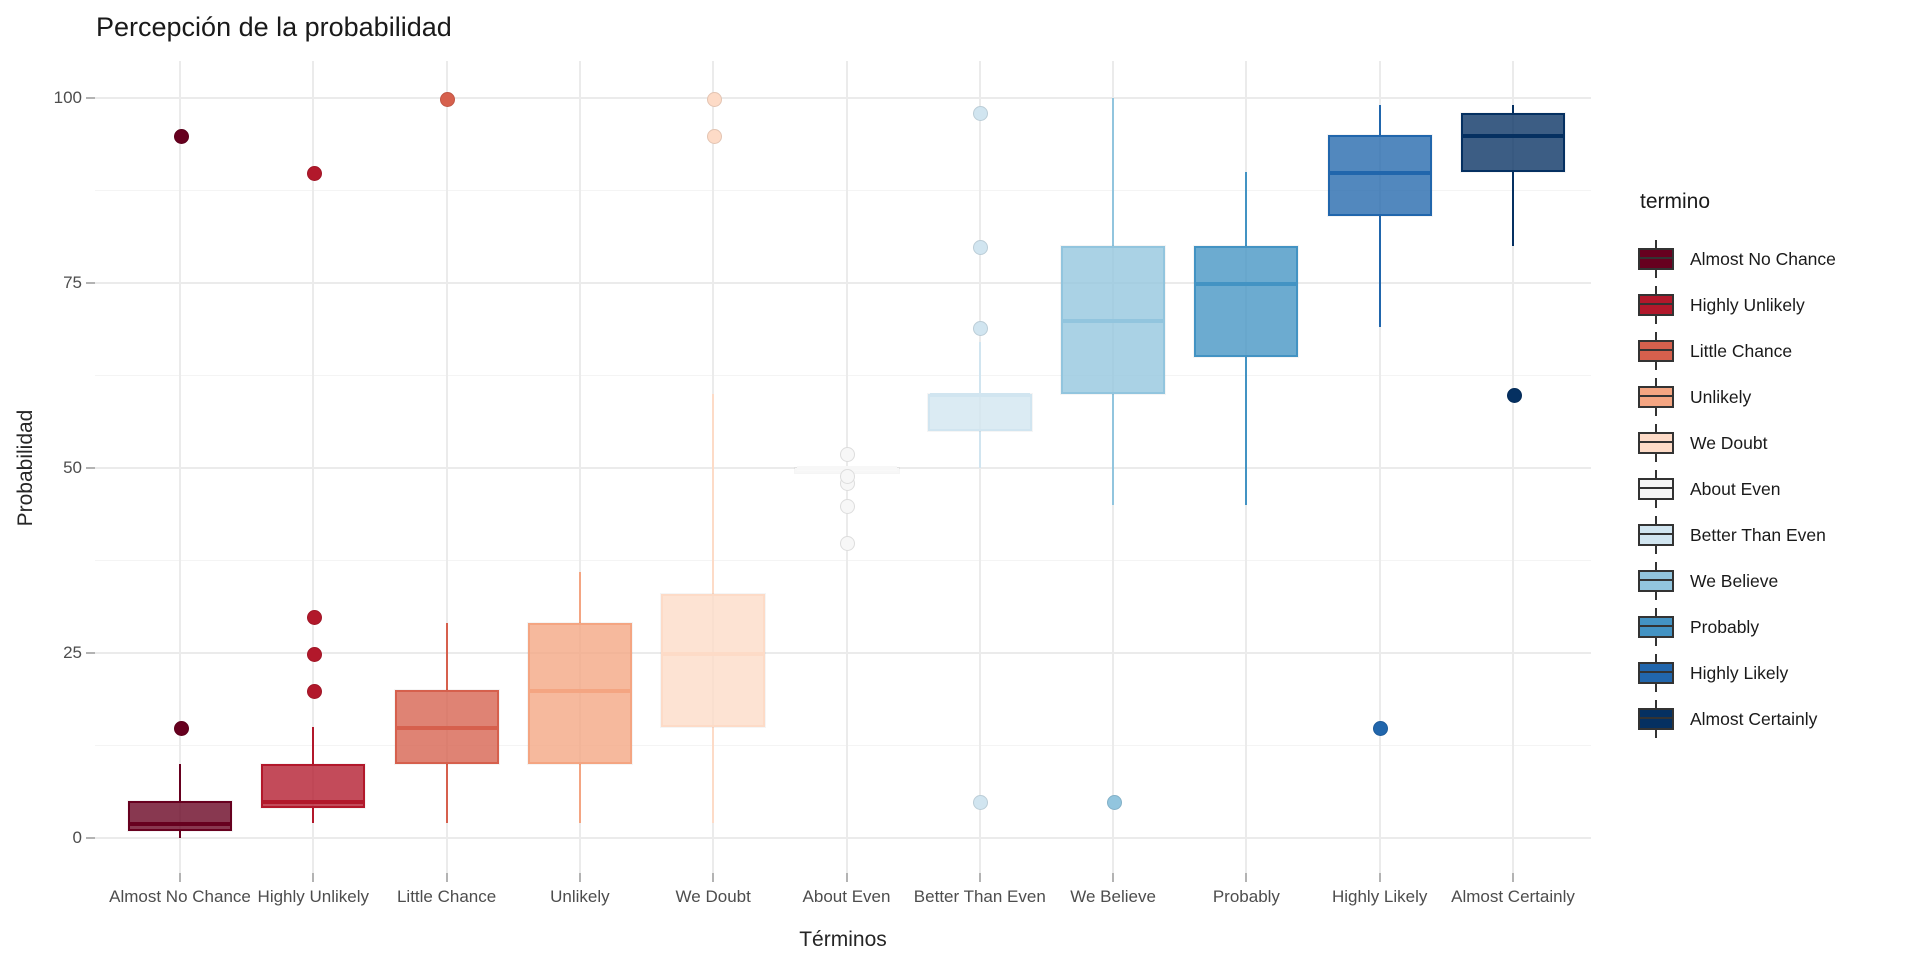 The height and width of the screenshot is (960, 1920). I want to click on legend-label: Unlikely, so click(1721, 396).